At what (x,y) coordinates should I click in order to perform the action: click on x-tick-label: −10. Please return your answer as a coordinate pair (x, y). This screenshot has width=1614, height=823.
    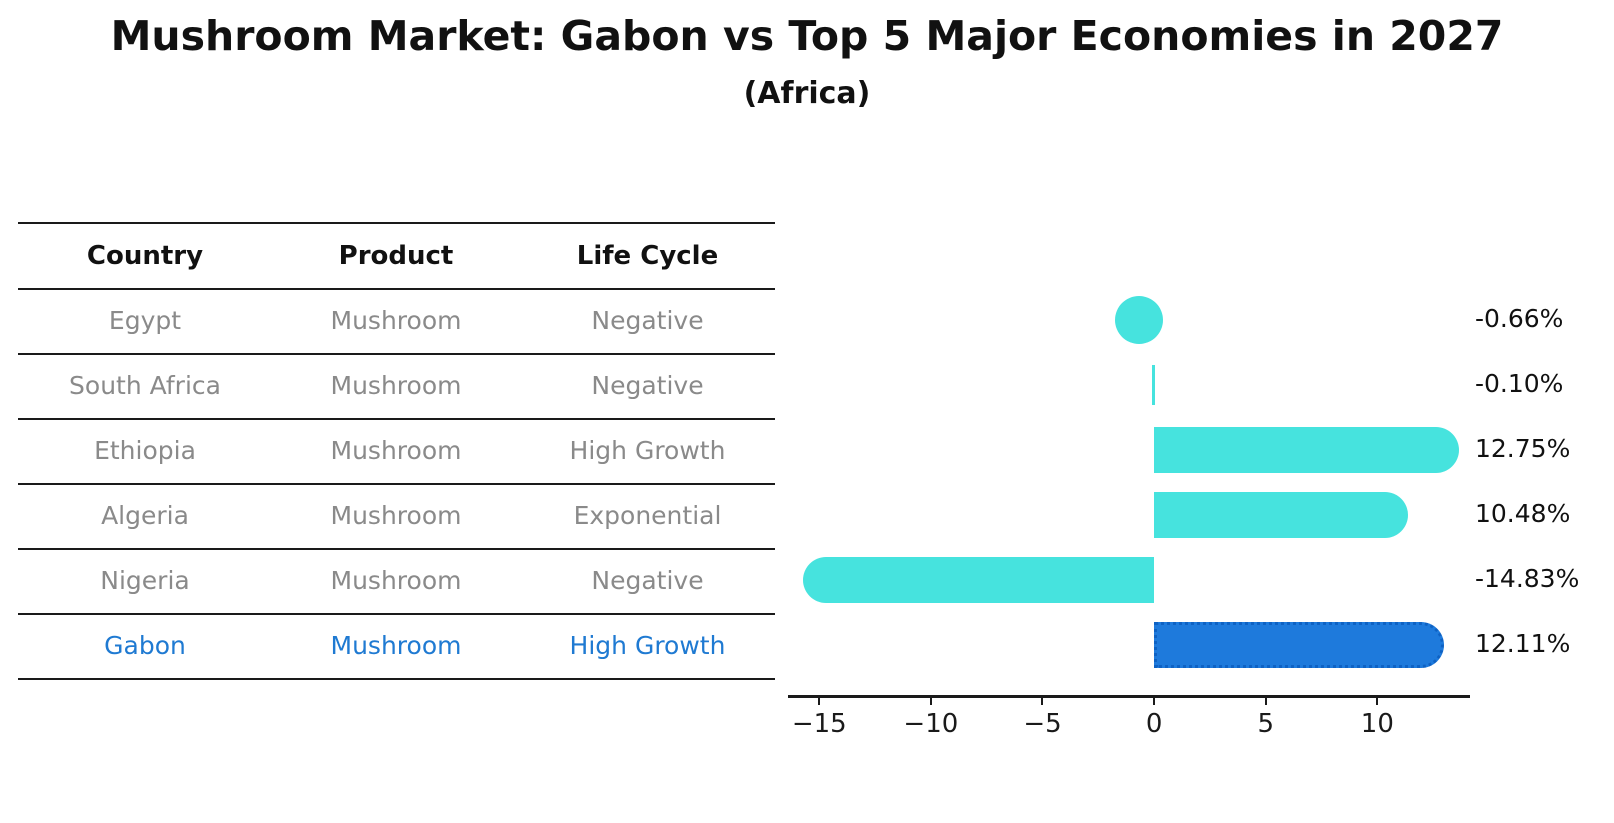
    Looking at the image, I should click on (931, 724).